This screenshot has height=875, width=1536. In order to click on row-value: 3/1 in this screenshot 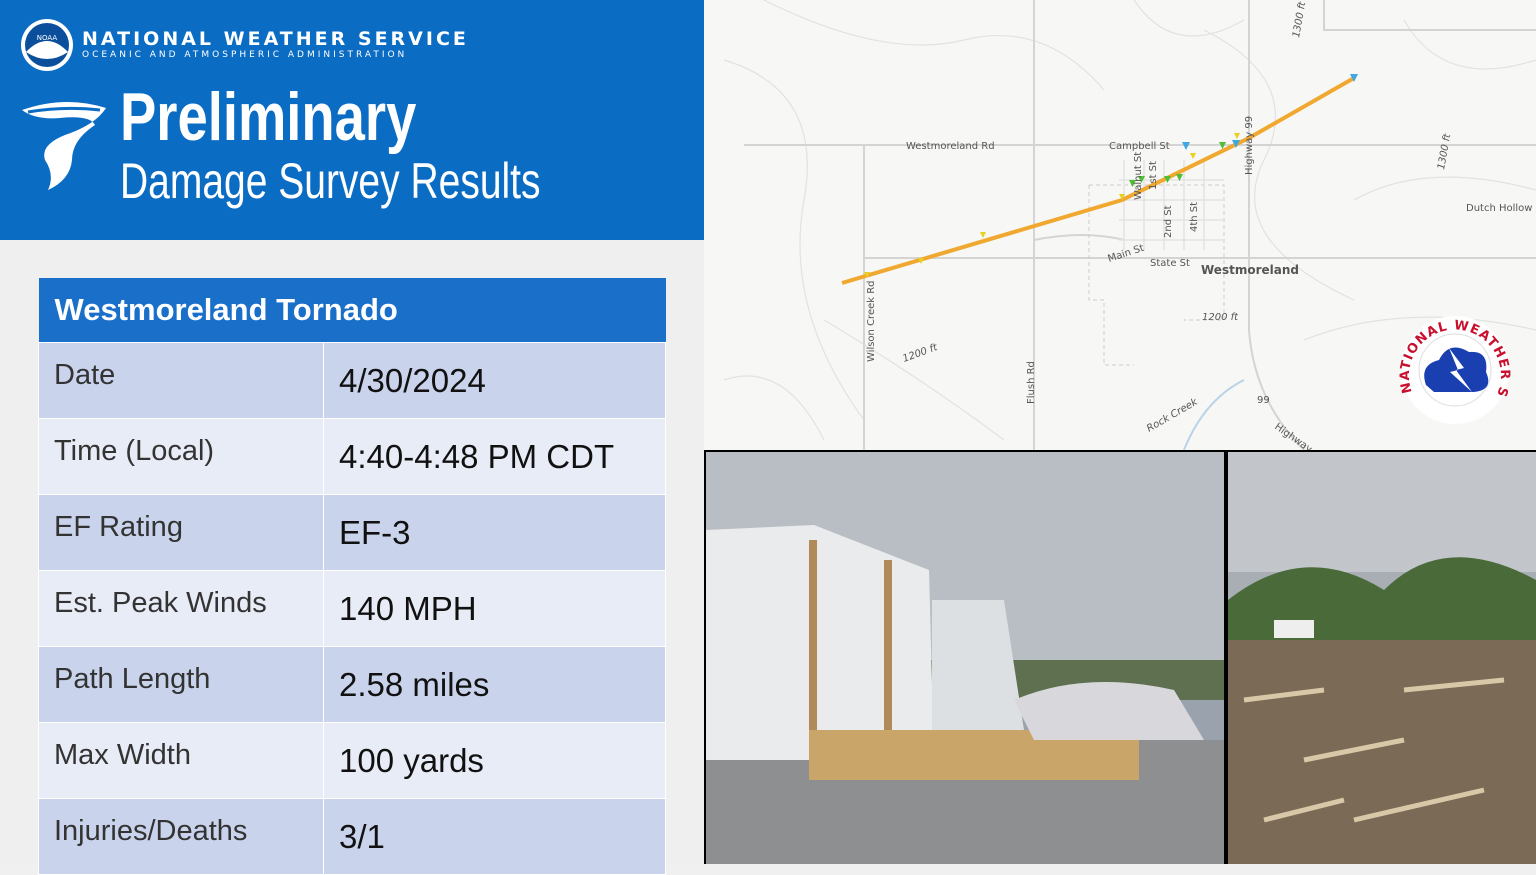, I will do `click(494, 836)`.